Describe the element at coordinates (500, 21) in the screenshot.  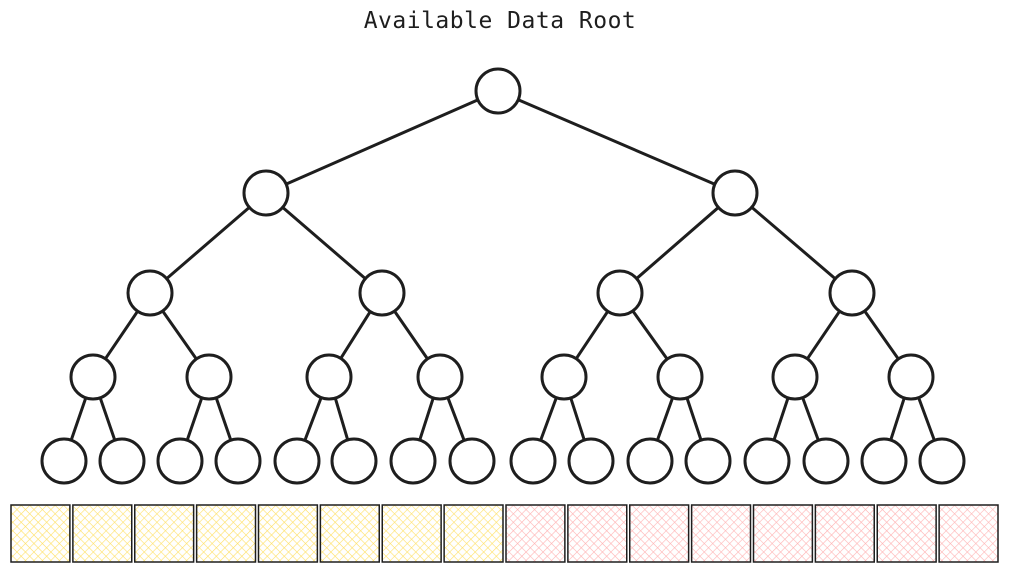
I see `diagram-title: Available Data Root` at that location.